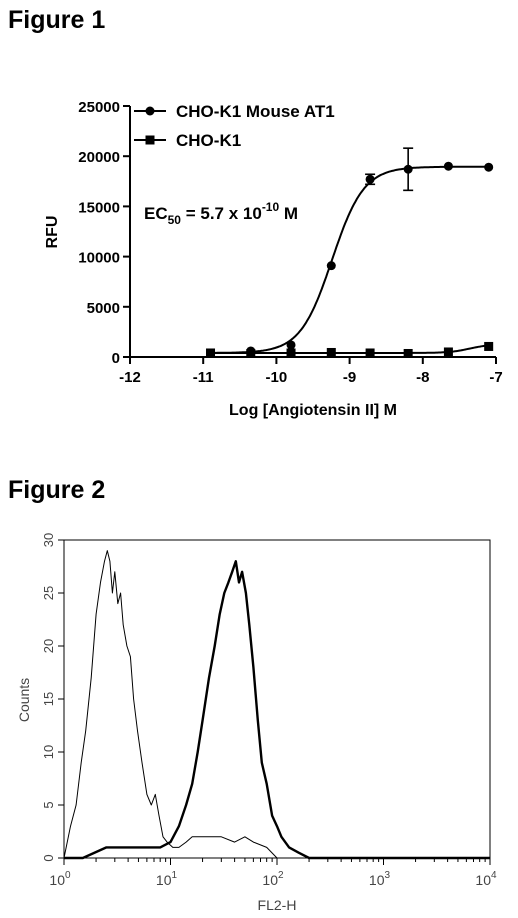  I want to click on x-tick-label: -12, so click(130, 377).